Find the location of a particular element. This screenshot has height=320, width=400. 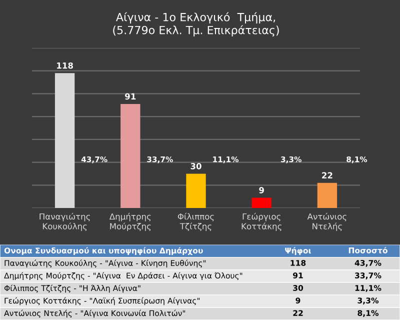

data-label: 30 is located at coordinates (196, 166).